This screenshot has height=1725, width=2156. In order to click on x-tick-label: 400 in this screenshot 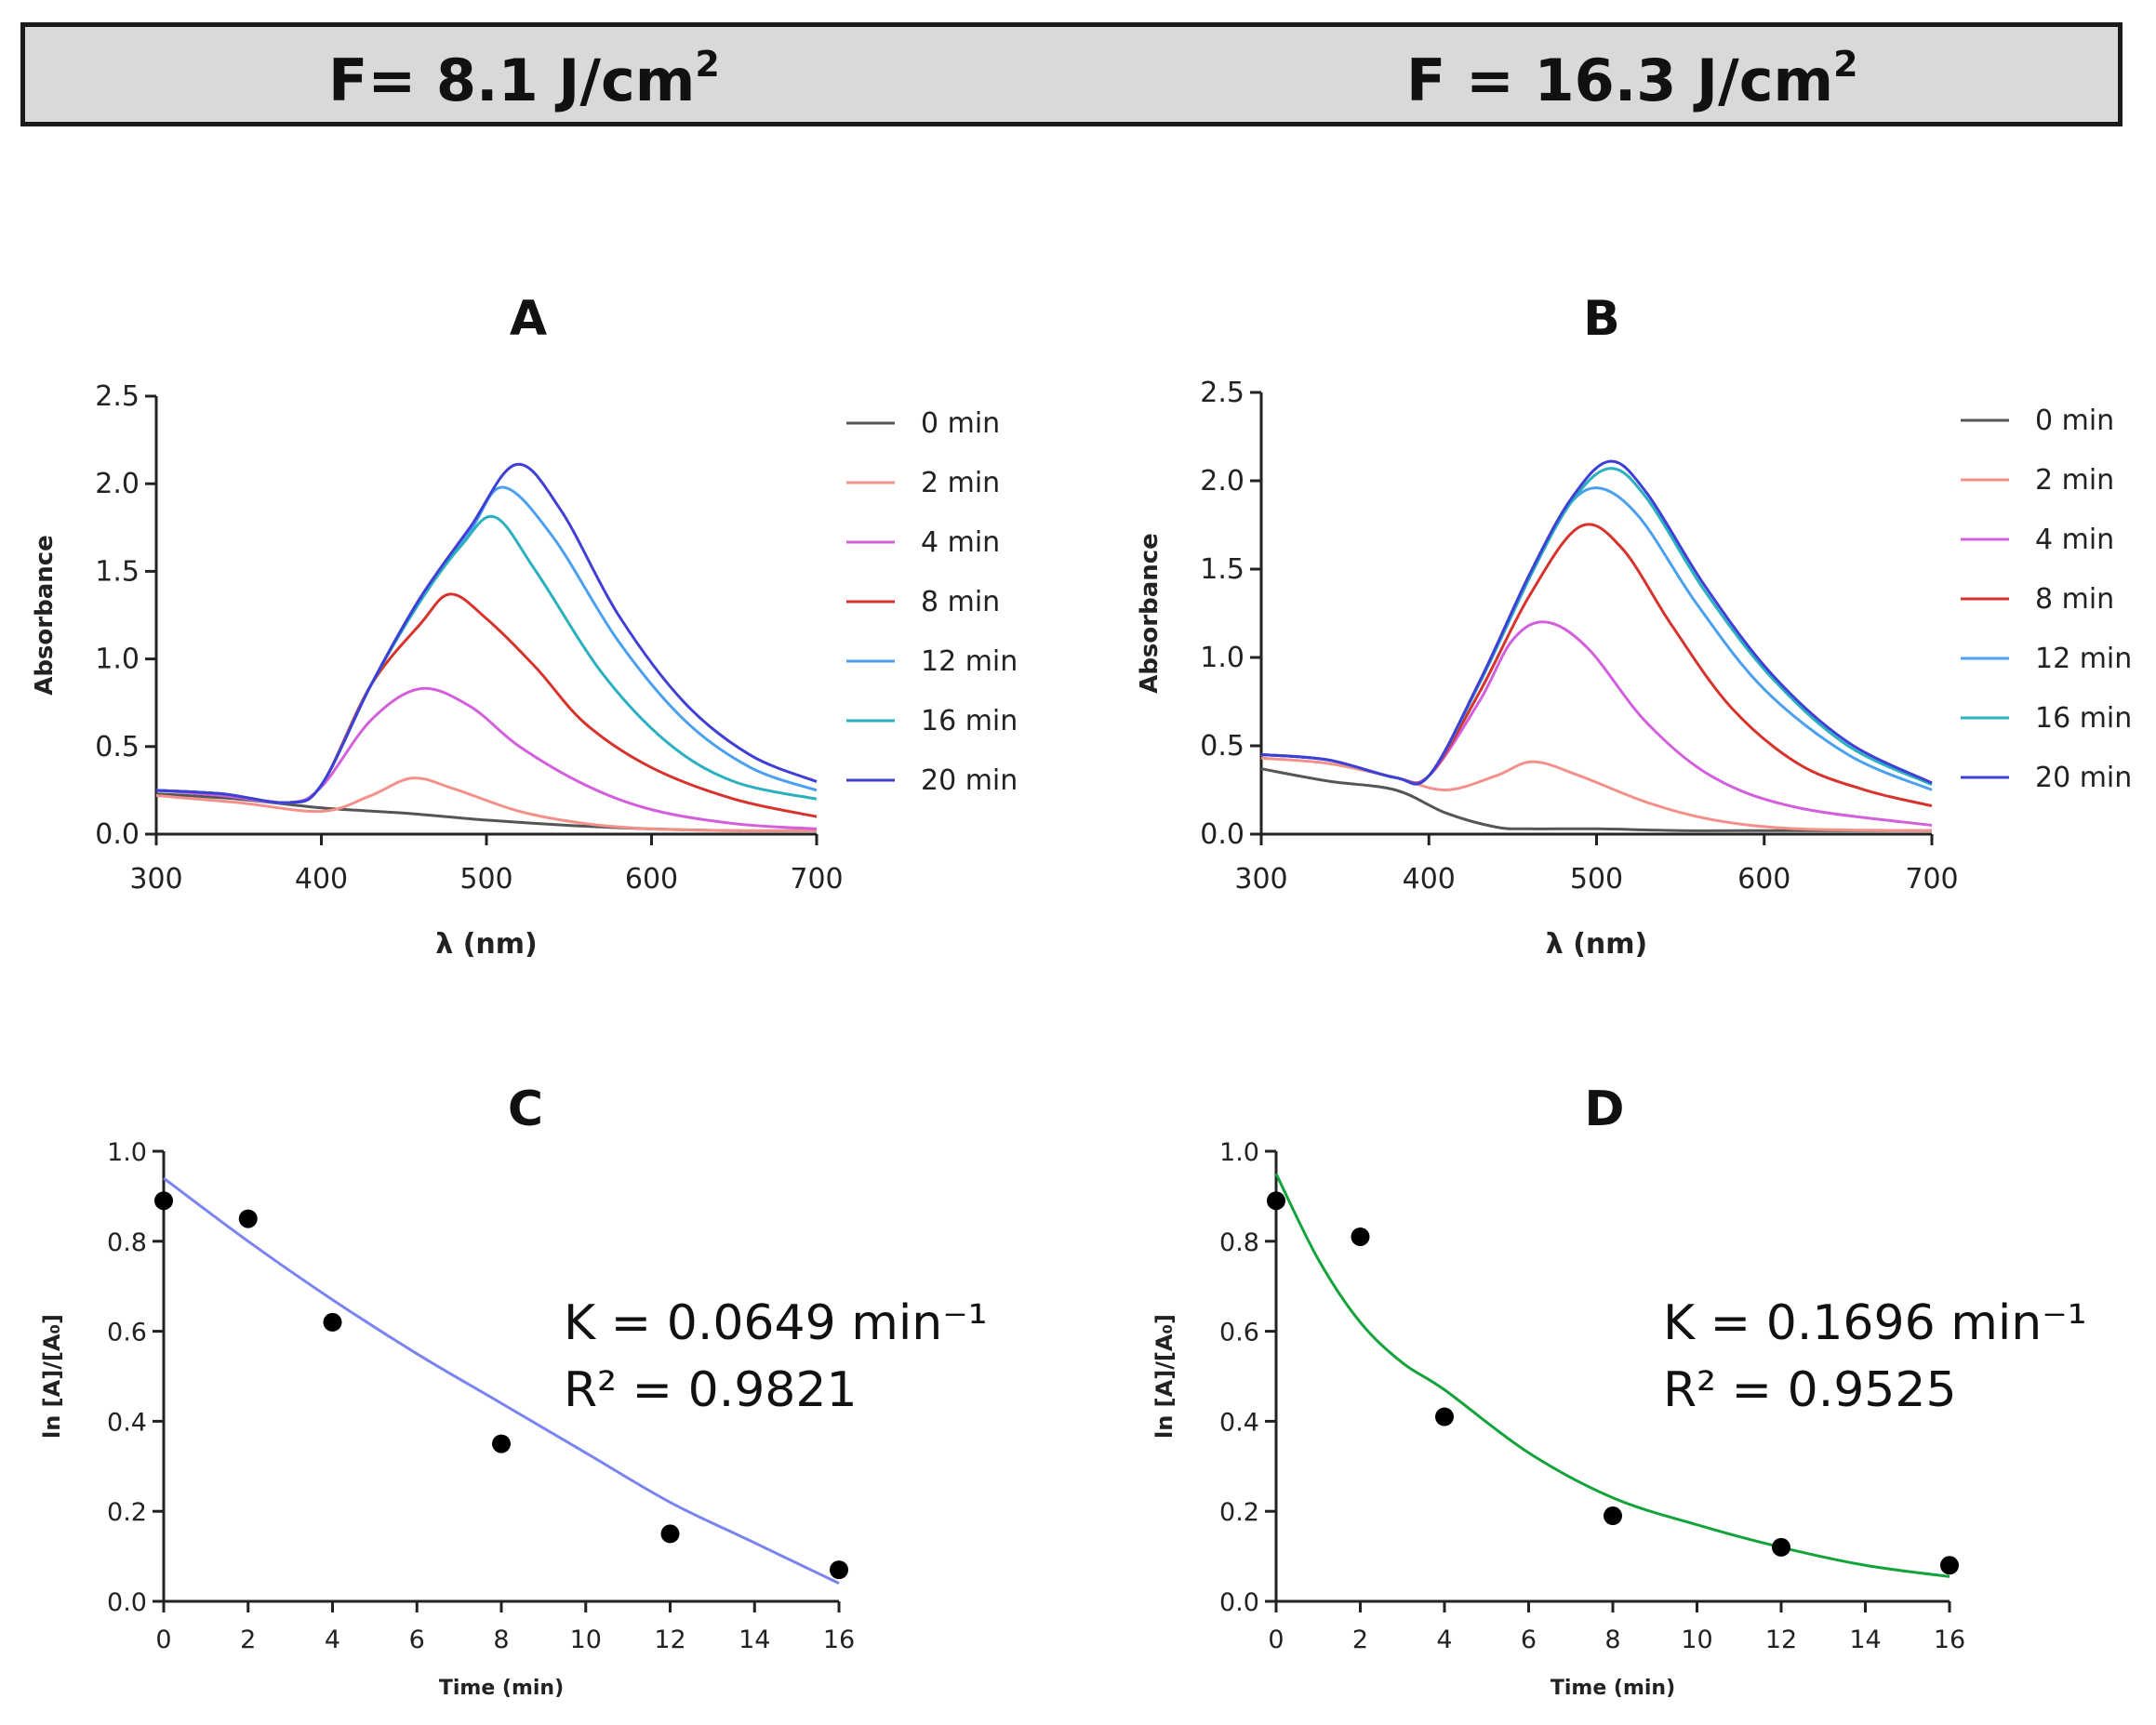, I will do `click(1429, 879)`.